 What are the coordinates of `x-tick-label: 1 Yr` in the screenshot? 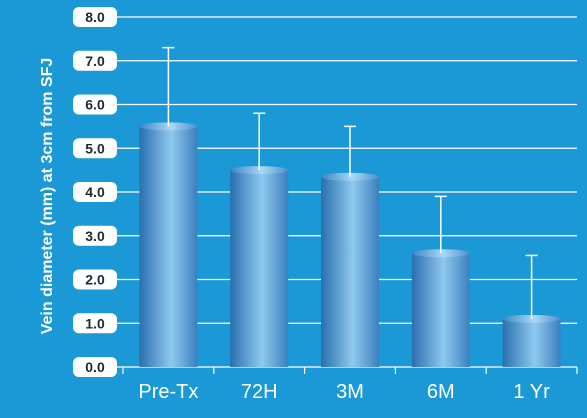 It's located at (531, 392).